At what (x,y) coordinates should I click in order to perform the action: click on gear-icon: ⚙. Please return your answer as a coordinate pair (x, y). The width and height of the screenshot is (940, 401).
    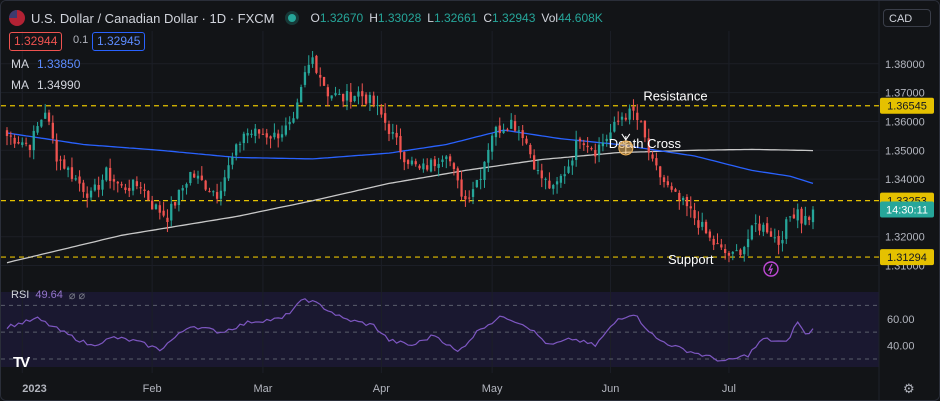
    Looking at the image, I should click on (909, 388).